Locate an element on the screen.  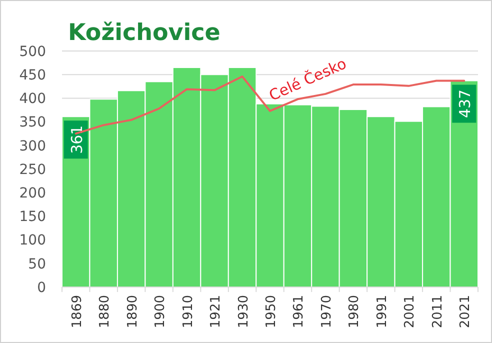
y-tick-label: 50 is located at coordinates (37, 264).